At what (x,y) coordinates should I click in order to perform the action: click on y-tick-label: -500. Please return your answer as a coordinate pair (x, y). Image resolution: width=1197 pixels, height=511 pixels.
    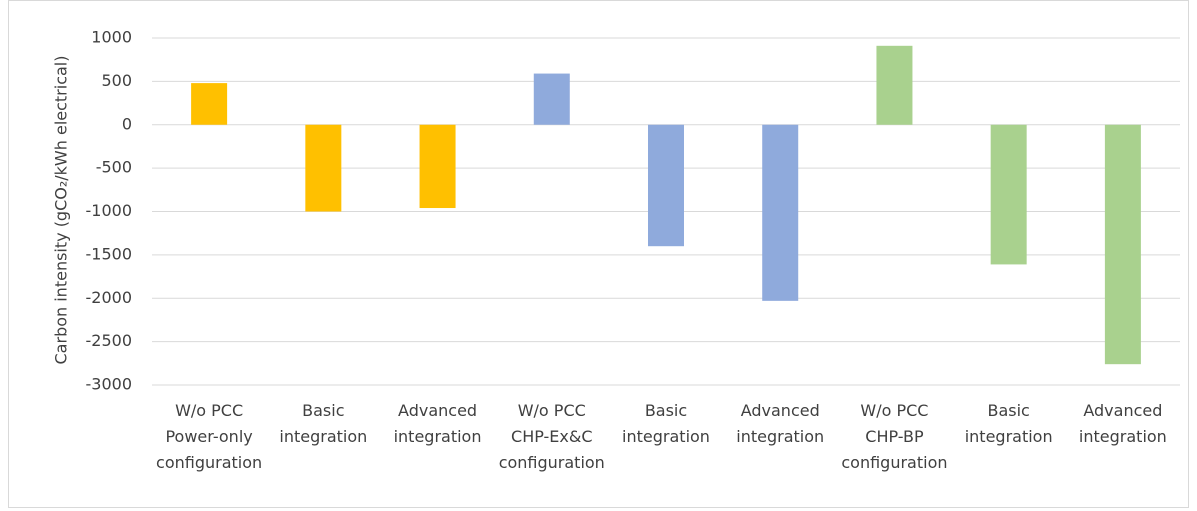
    Looking at the image, I should click on (114, 167).